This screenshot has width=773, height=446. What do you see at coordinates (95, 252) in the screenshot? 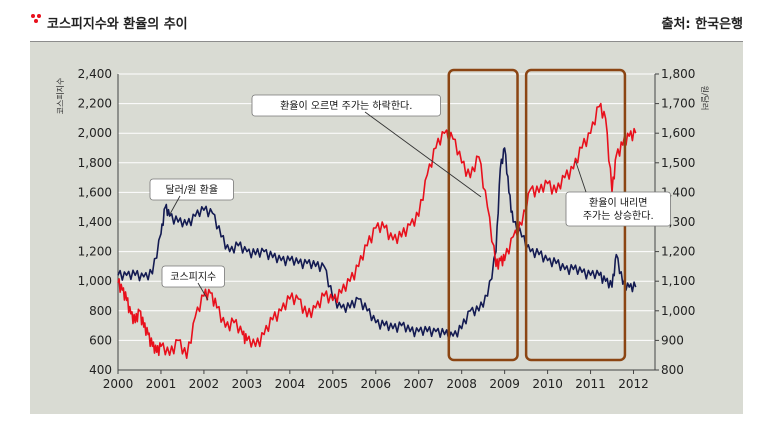
I see `y-tick-label: 1,200` at bounding box center [95, 252].